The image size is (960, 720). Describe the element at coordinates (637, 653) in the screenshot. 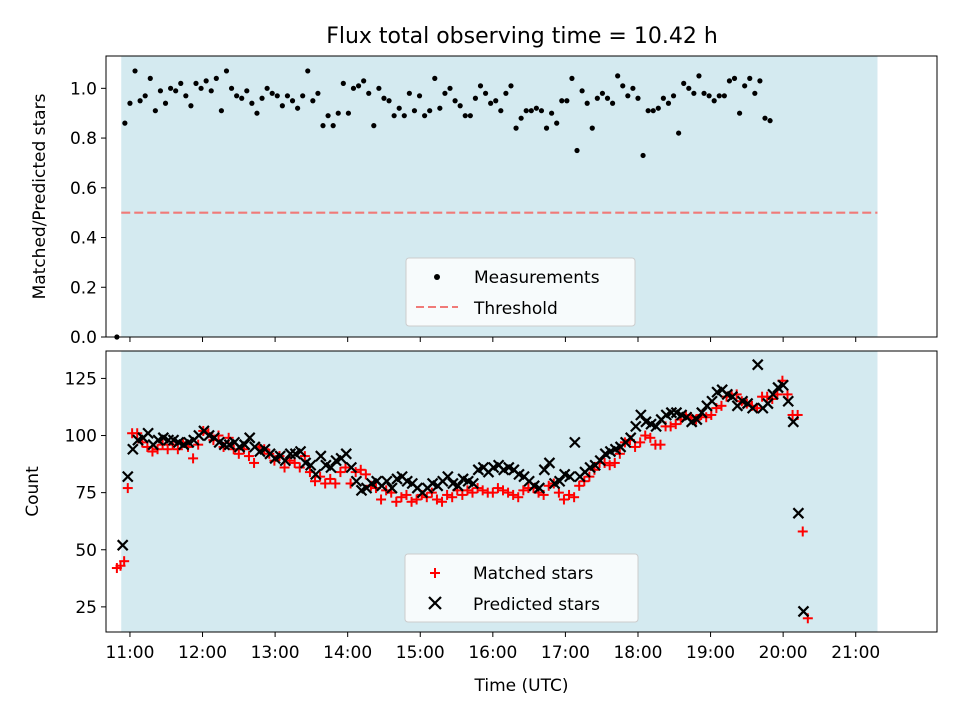

I see `x-tick-label: 18:00` at that location.